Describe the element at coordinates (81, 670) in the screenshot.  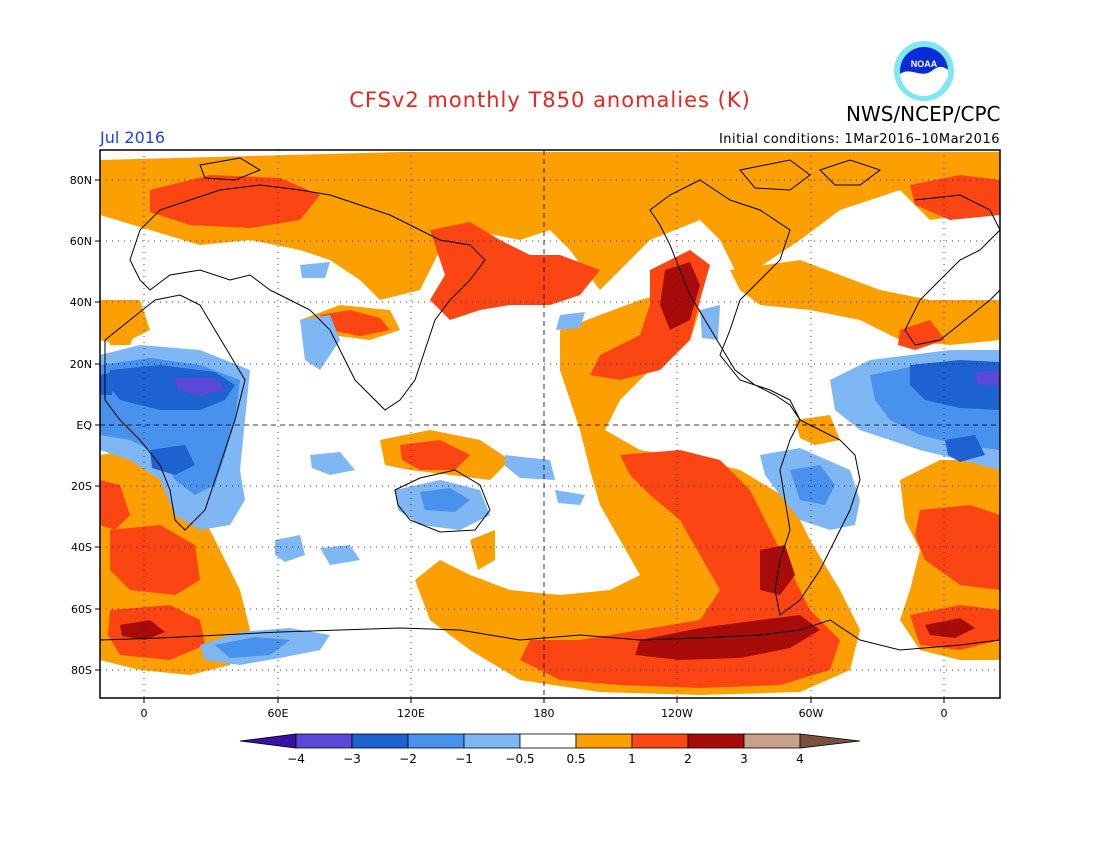
I see `lat-tick: 80S` at that location.